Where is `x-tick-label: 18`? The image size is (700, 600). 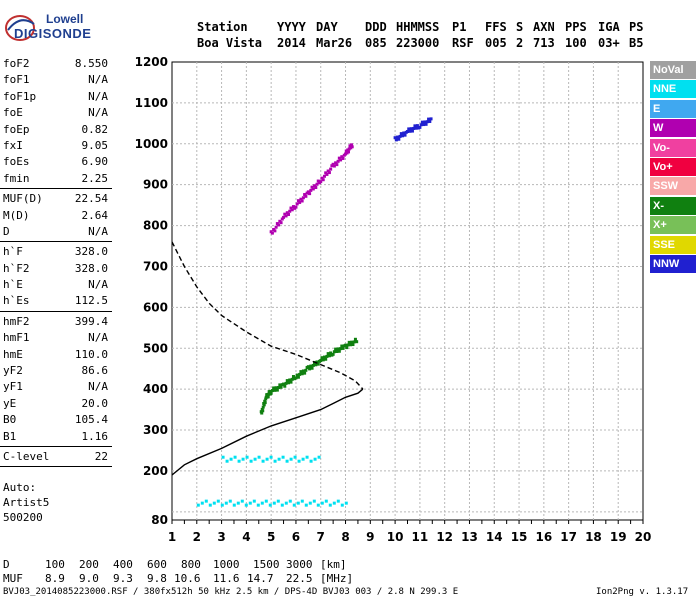
x-tick-label: 18 is located at coordinates (593, 537).